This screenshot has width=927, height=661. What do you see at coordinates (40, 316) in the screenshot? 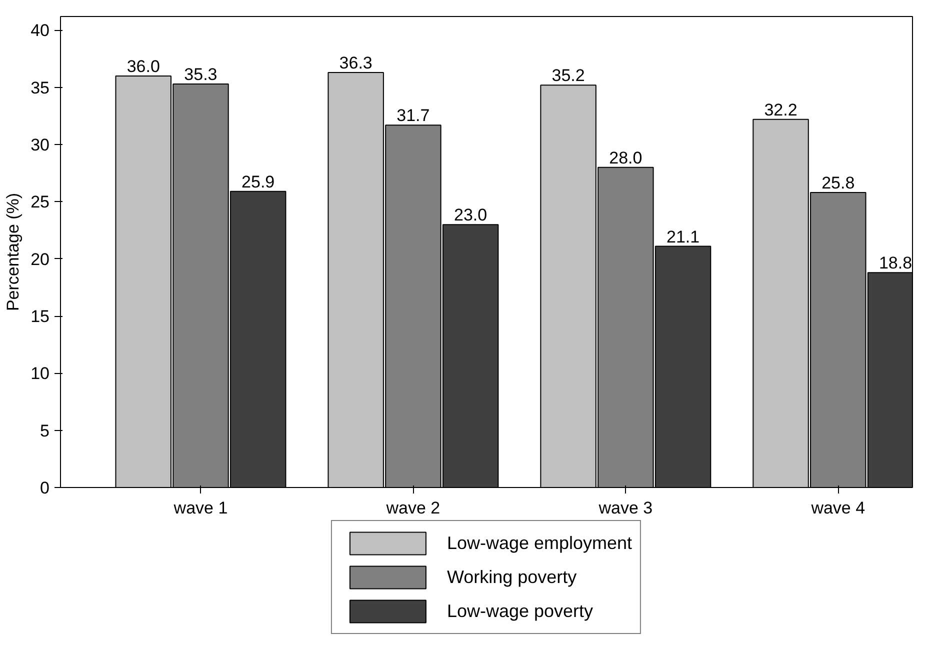
I see `y-tick-label: 15` at bounding box center [40, 316].